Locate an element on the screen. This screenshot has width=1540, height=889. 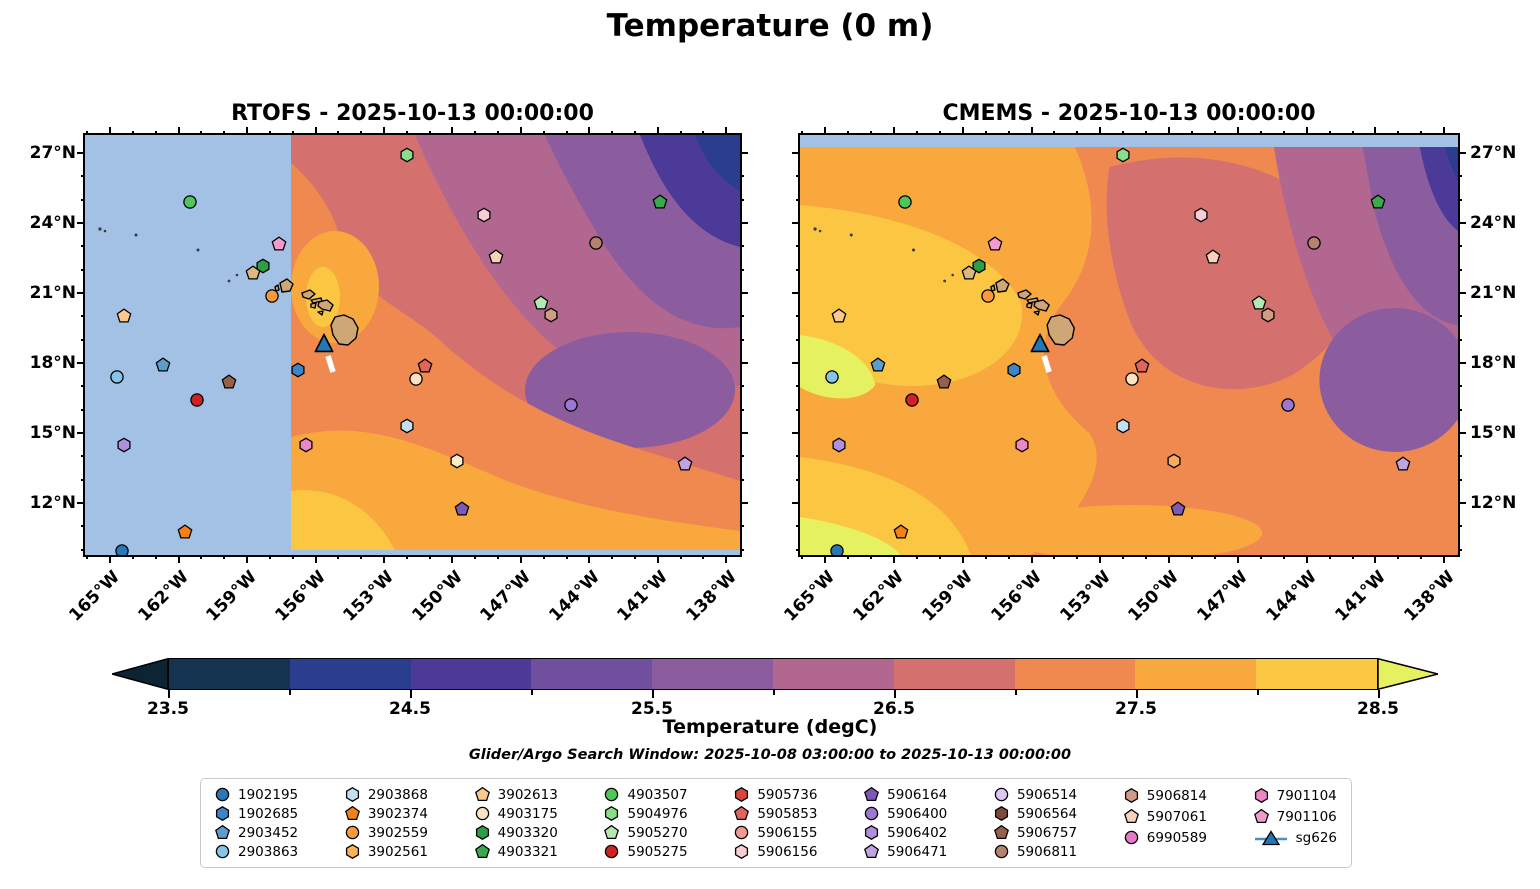
legend-label: 5906400 is located at coordinates (917, 813).